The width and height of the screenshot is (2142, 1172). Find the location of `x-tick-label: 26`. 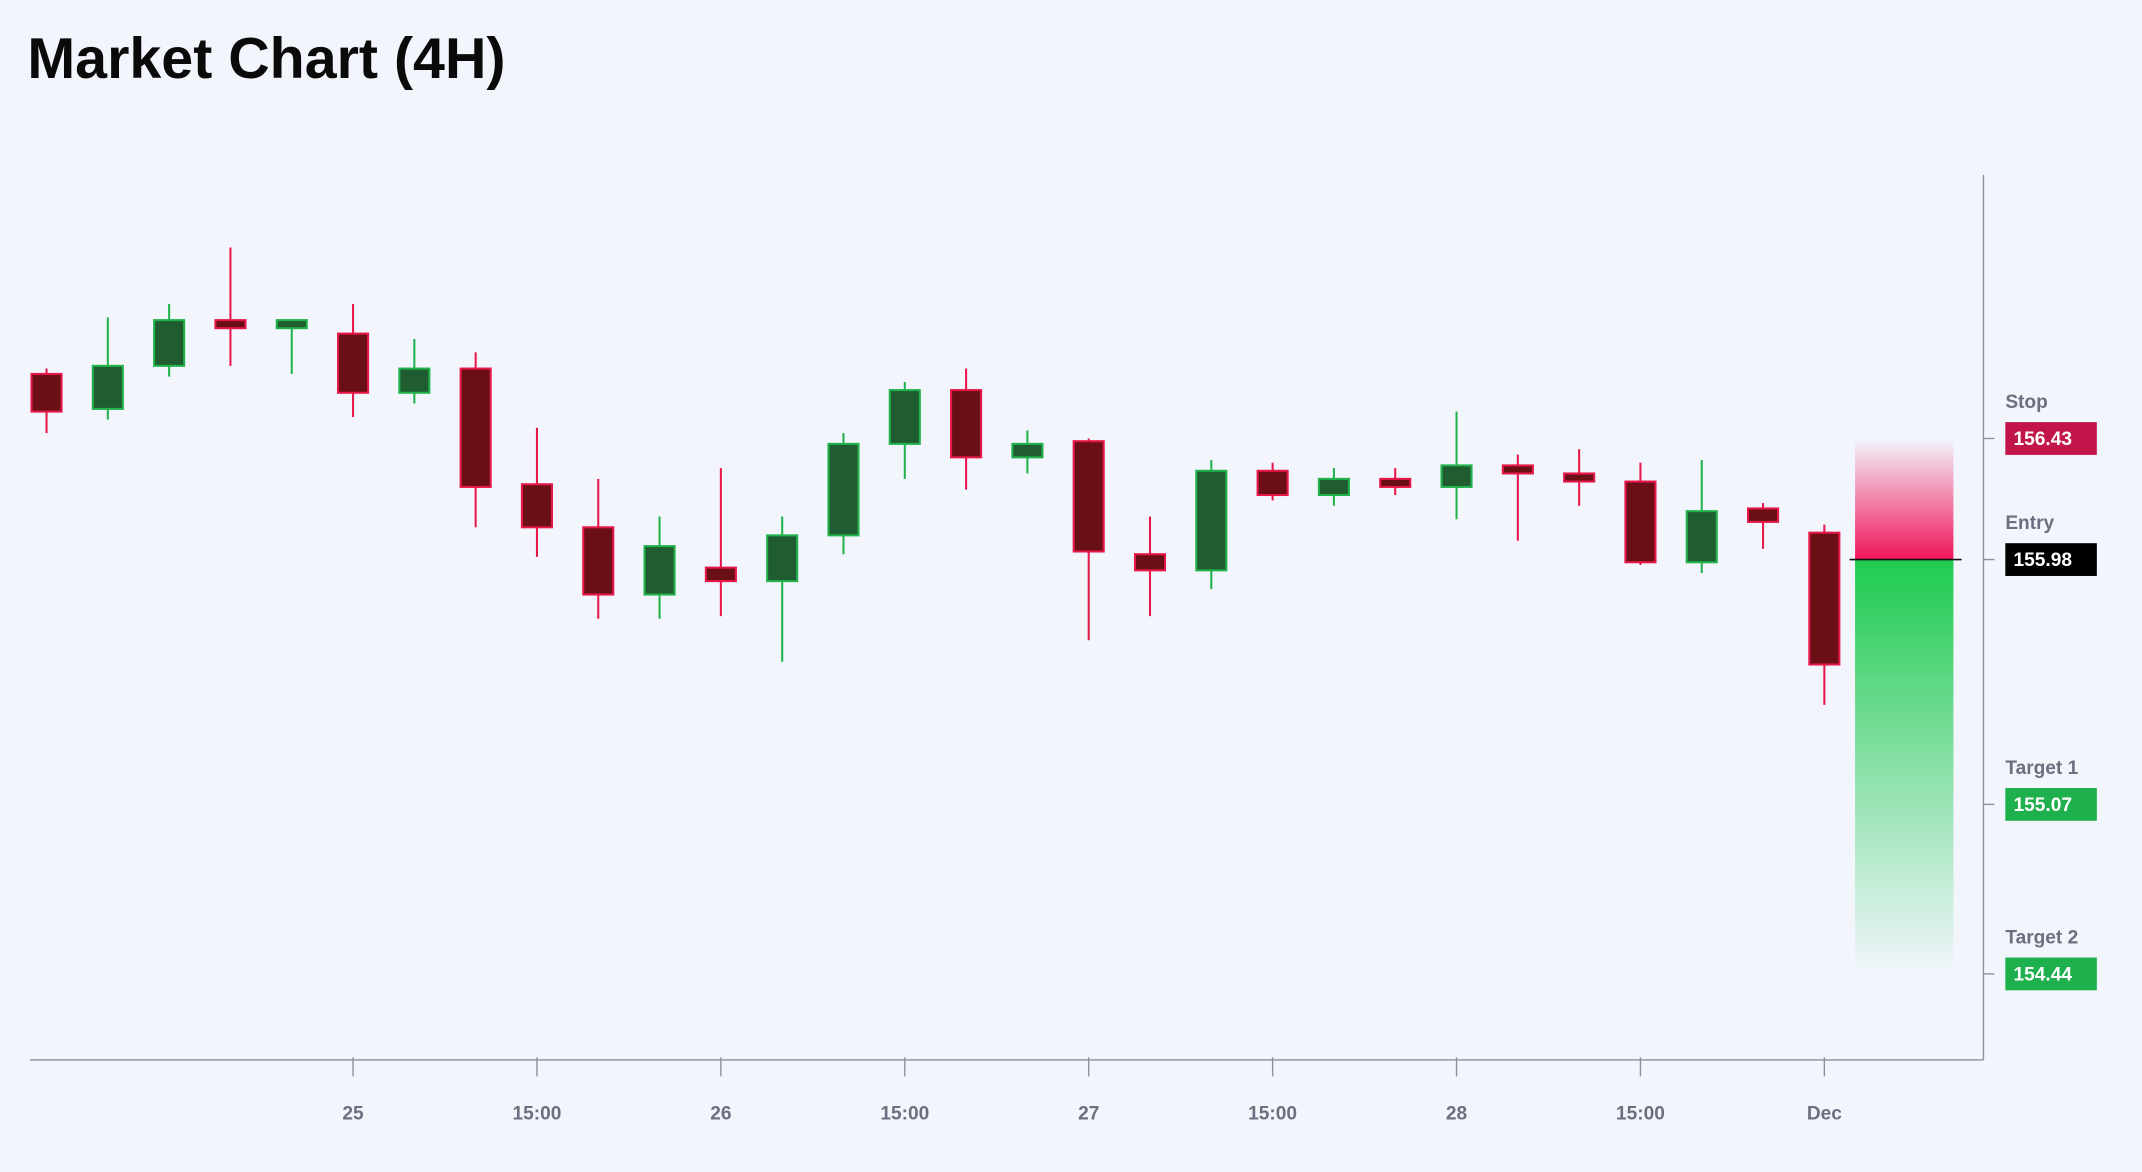

x-tick-label: 26 is located at coordinates (720, 1114).